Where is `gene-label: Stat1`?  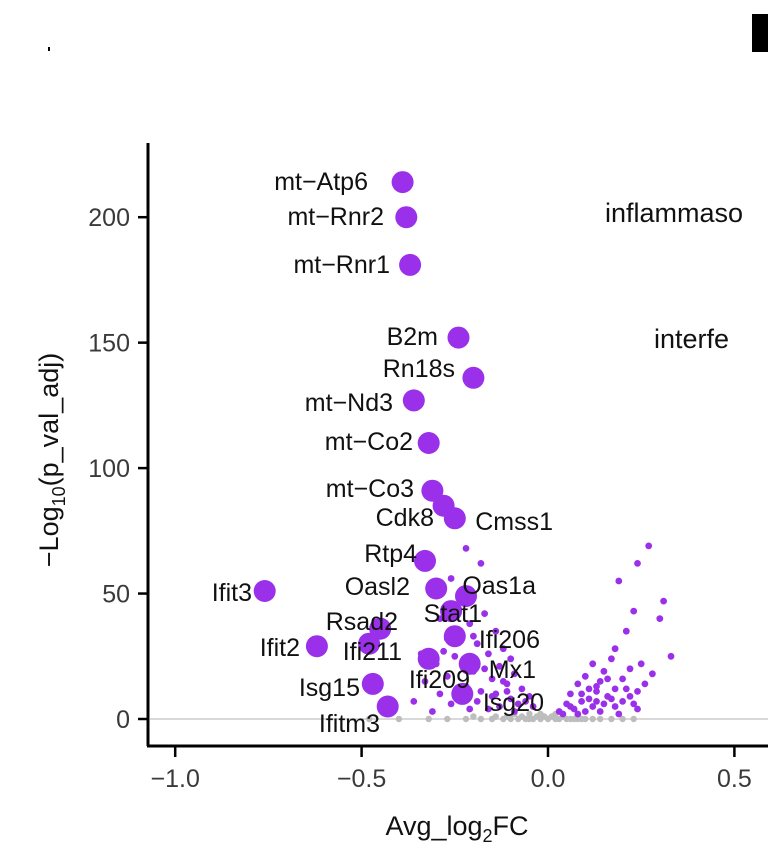 gene-label: Stat1 is located at coordinates (453, 614).